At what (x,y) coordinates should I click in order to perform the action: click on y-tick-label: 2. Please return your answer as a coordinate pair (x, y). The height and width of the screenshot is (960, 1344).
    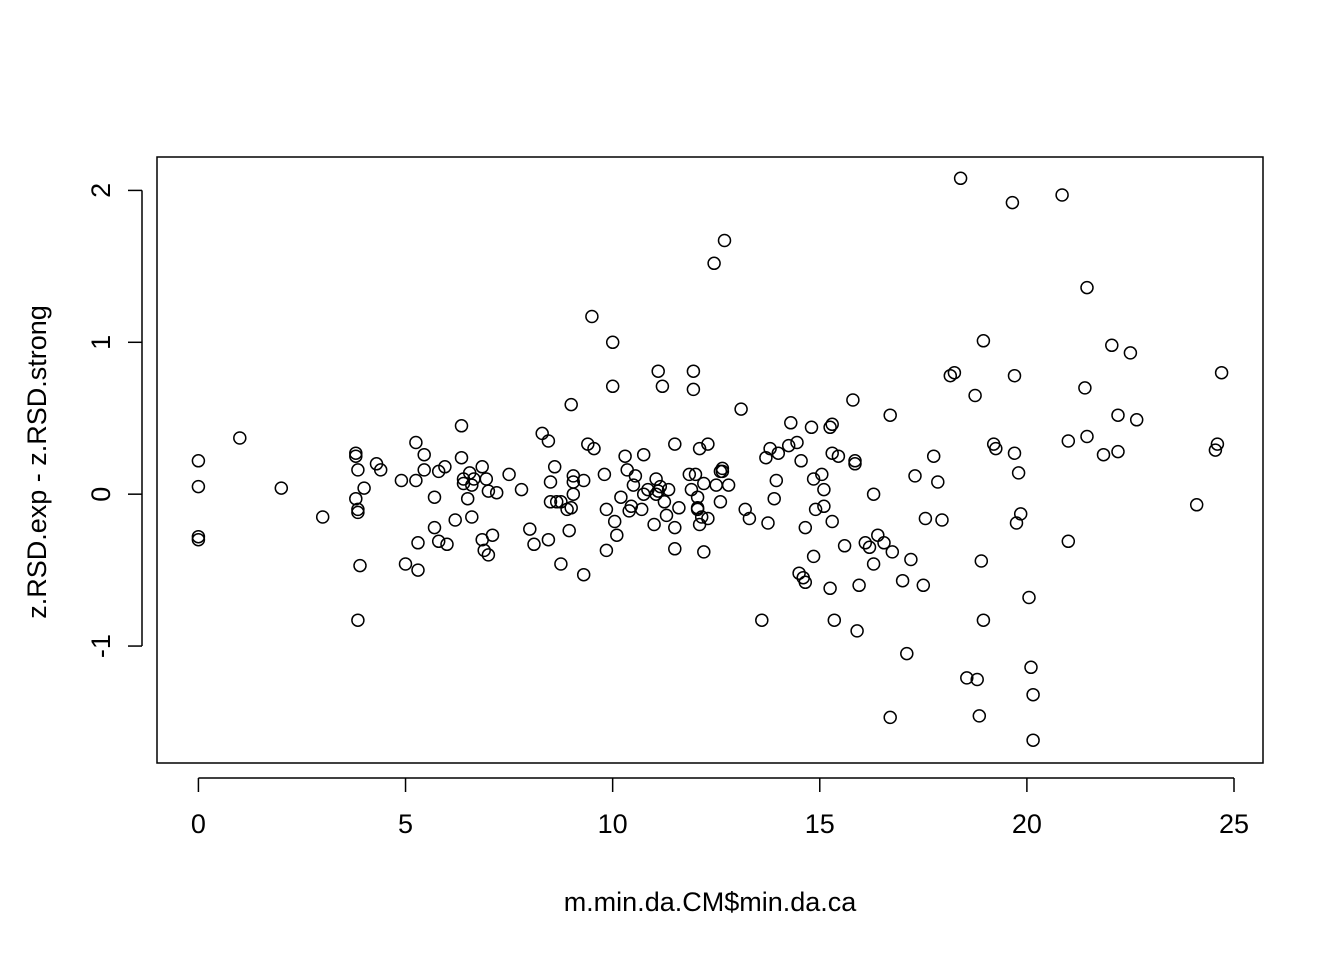
    Looking at the image, I should click on (101, 190).